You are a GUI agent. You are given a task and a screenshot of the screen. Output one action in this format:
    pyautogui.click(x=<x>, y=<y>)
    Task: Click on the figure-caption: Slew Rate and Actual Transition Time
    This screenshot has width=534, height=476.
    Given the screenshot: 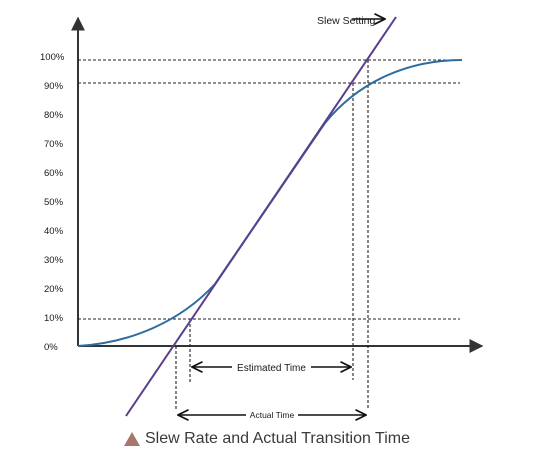 What is the action you would take?
    pyautogui.click(x=267, y=439)
    